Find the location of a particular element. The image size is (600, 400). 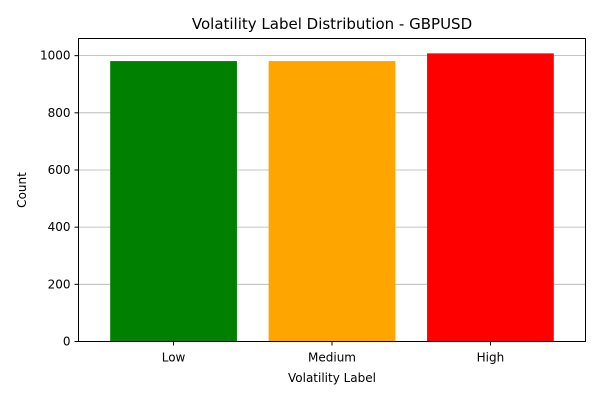

y-tick-label: 400 is located at coordinates (59, 227).